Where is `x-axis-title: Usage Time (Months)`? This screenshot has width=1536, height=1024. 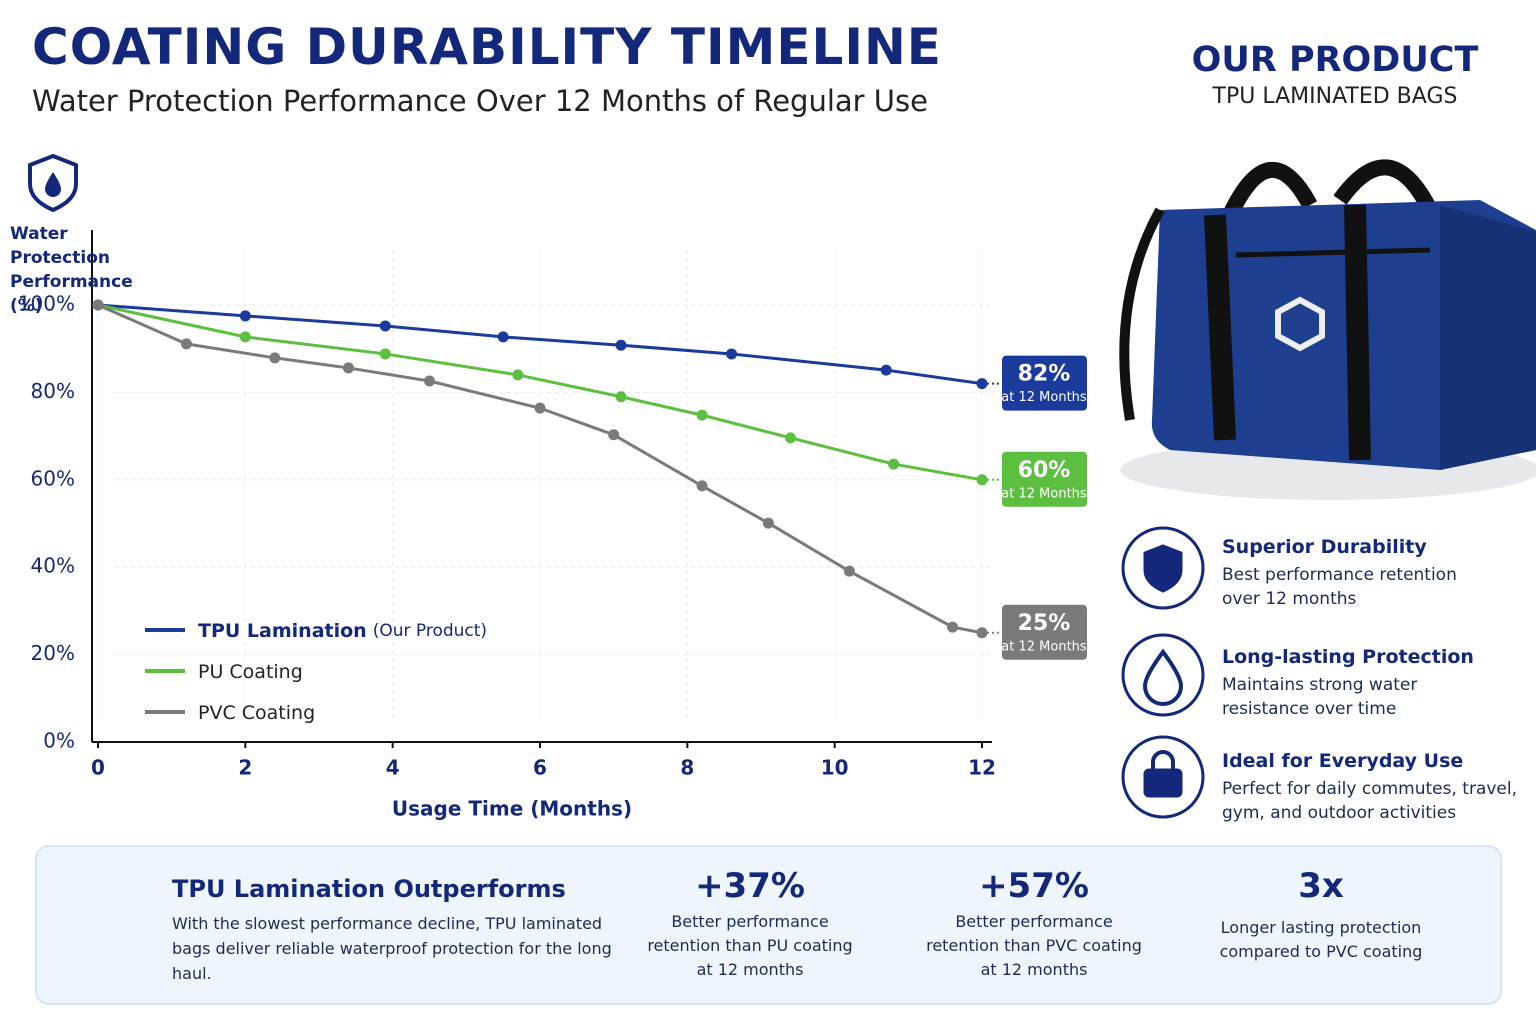 x-axis-title: Usage Time (Months) is located at coordinates (512, 809).